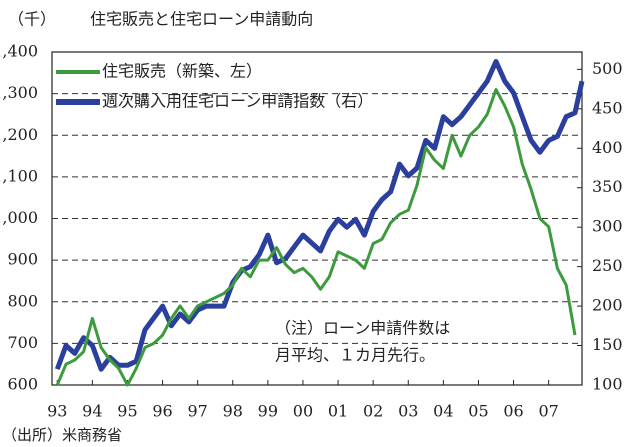 The height and width of the screenshot is (447, 643). Describe the element at coordinates (19, 175) in the screenshot. I see `y-tick-label: 1,100` at that location.